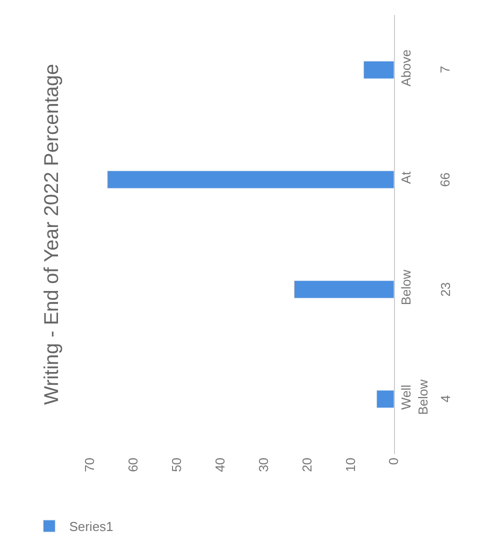 This screenshot has width=484, height=553. Describe the element at coordinates (406, 177) in the screenshot. I see `y-tick-label: At` at that location.